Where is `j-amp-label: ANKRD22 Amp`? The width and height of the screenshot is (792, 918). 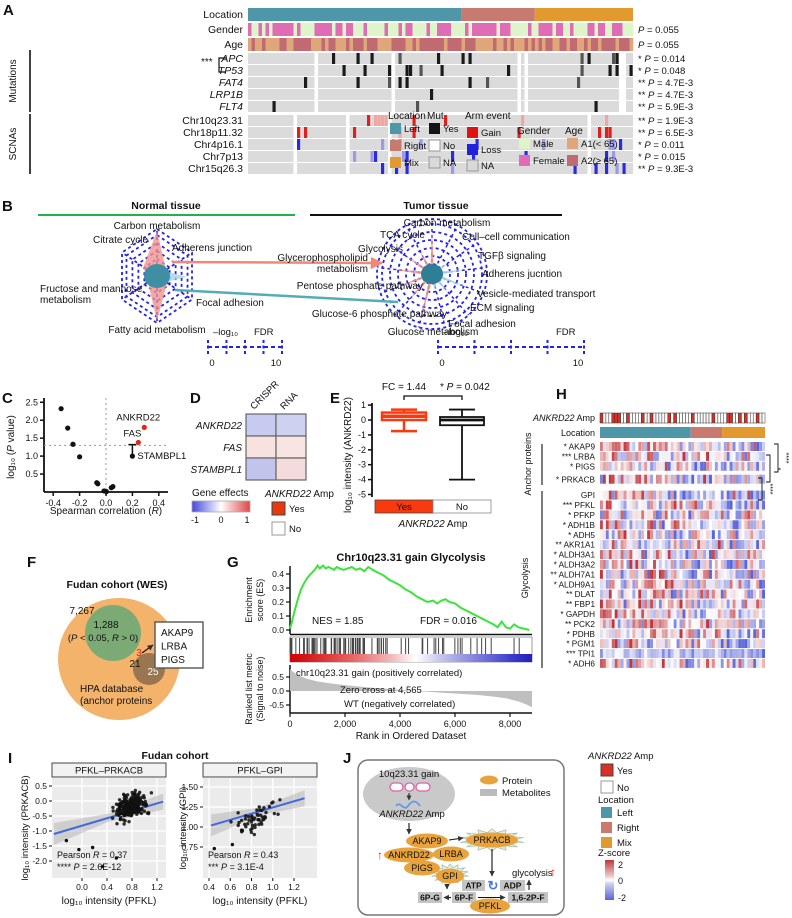
j-amp-label: ANKRD22 Amp is located at coordinates (411, 814).